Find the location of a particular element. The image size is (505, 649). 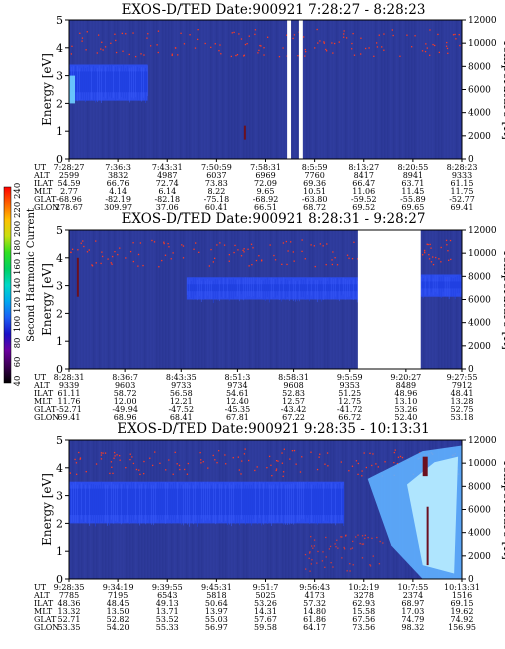

table-cell: 52.75 is located at coordinates (462, 409).